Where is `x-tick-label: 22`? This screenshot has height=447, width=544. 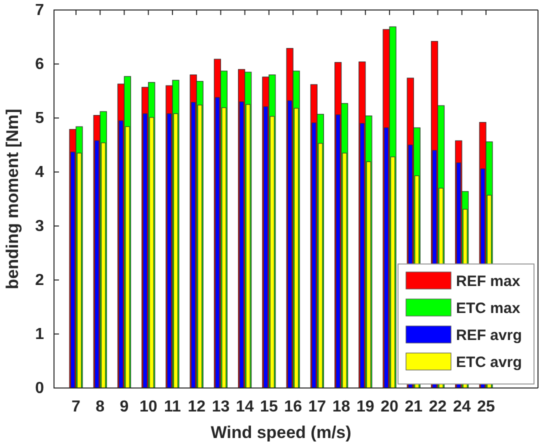 x-tick-label: 22 is located at coordinates (437, 407).